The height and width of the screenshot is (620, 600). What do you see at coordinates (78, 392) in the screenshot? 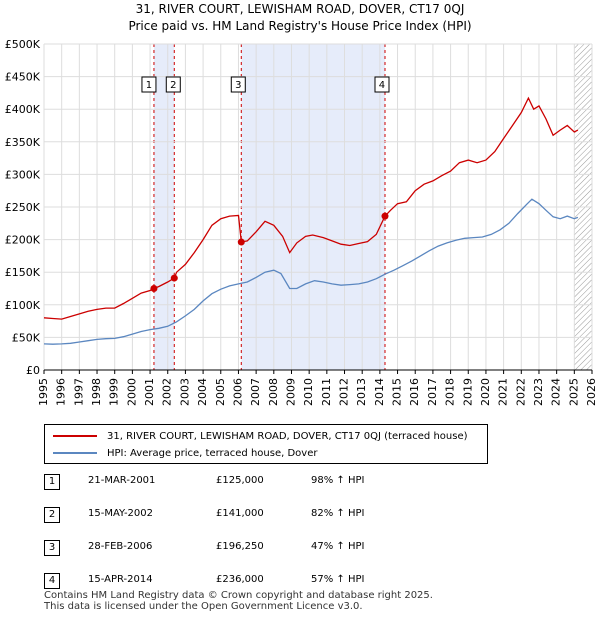
I see `x-tick-label: 1997` at bounding box center [78, 392].